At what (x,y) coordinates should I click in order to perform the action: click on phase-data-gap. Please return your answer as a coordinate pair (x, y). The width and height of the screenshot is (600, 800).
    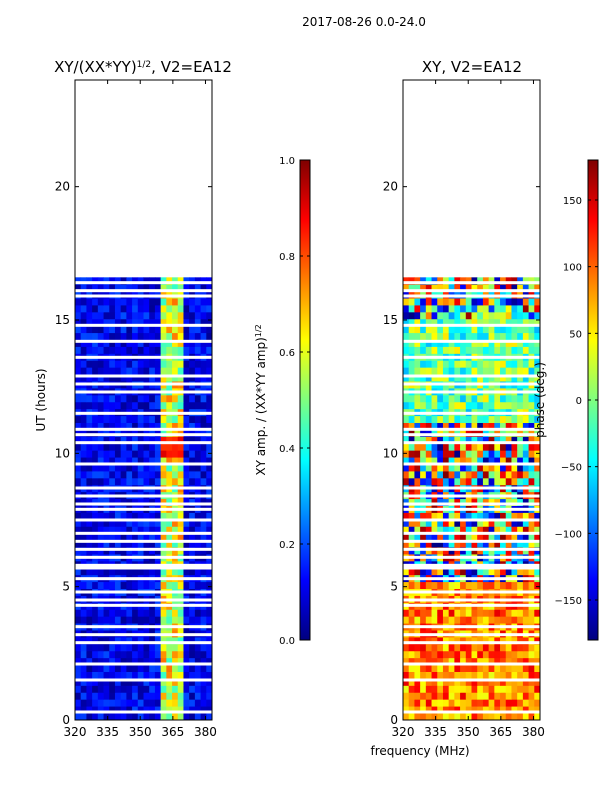
    Looking at the image, I should click on (471, 443).